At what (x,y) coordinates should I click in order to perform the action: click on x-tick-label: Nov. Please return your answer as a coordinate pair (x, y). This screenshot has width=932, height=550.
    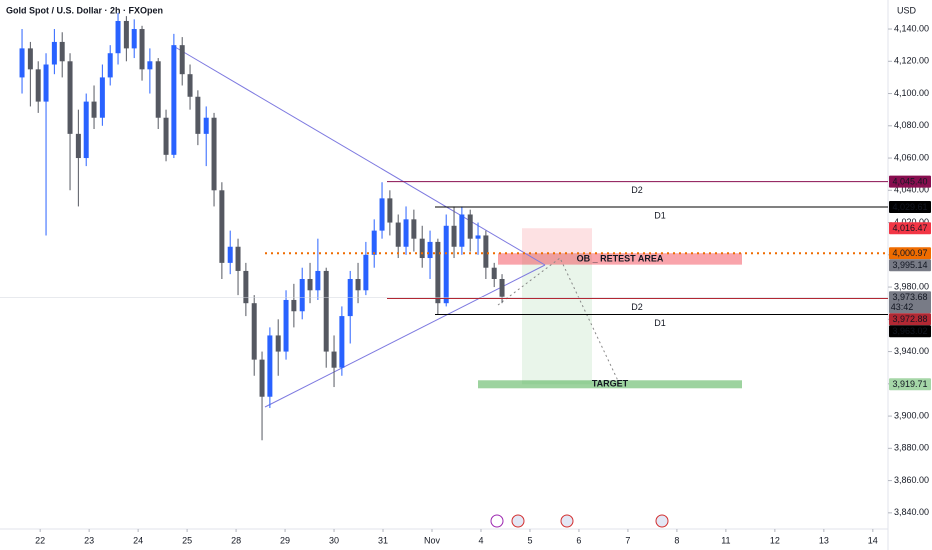
    Looking at the image, I should click on (432, 540).